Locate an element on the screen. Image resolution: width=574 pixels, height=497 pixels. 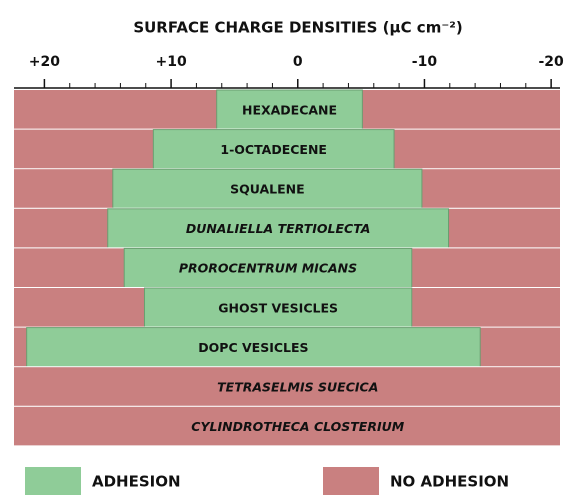
category-label: 1-OCTADECENE is located at coordinates (273, 149).